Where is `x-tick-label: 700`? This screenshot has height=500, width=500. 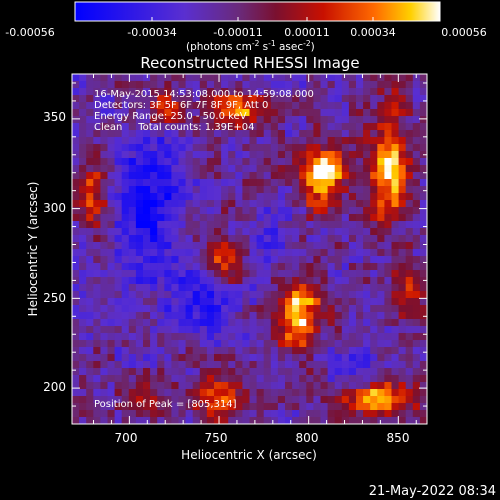 x-tick-label: 700 is located at coordinates (126, 438).